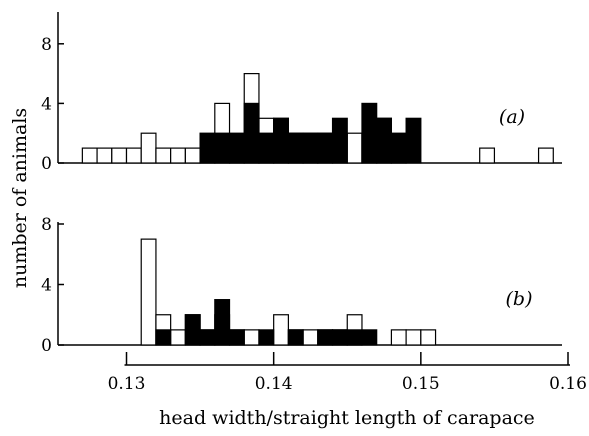 The height and width of the screenshot is (436, 589). I want to click on x-tick-label: 0.14, so click(274, 384).